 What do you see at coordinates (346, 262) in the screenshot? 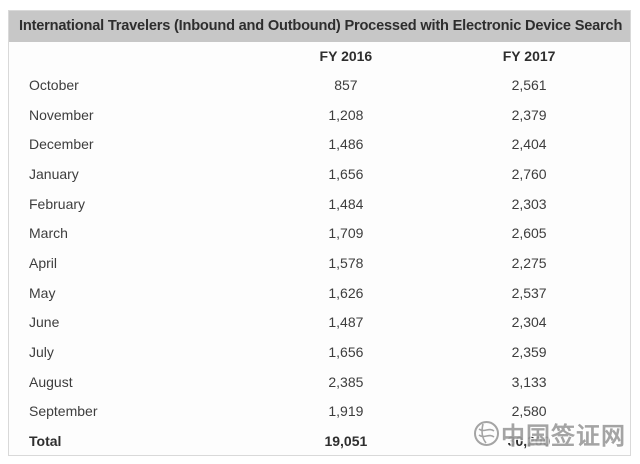
I see `fy2016-cell: 1,578` at bounding box center [346, 262].